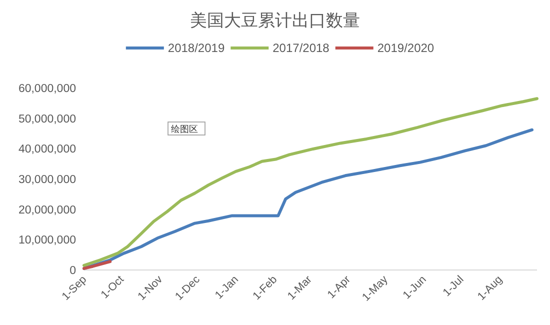  Describe the element at coordinates (405, 48) in the screenshot. I see `legend-label: 2019/2020` at that location.